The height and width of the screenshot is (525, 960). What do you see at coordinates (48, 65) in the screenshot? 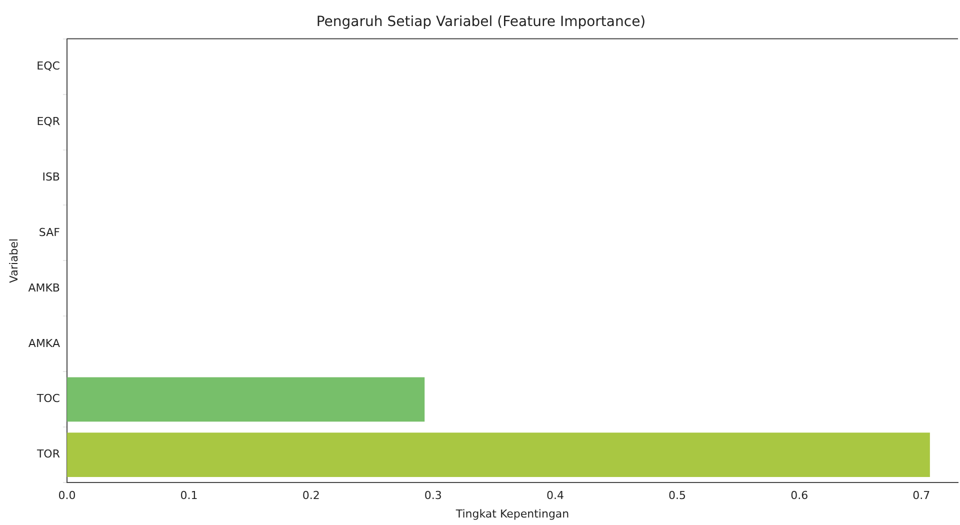
I see `y-tick-label: EQC` at bounding box center [48, 65].